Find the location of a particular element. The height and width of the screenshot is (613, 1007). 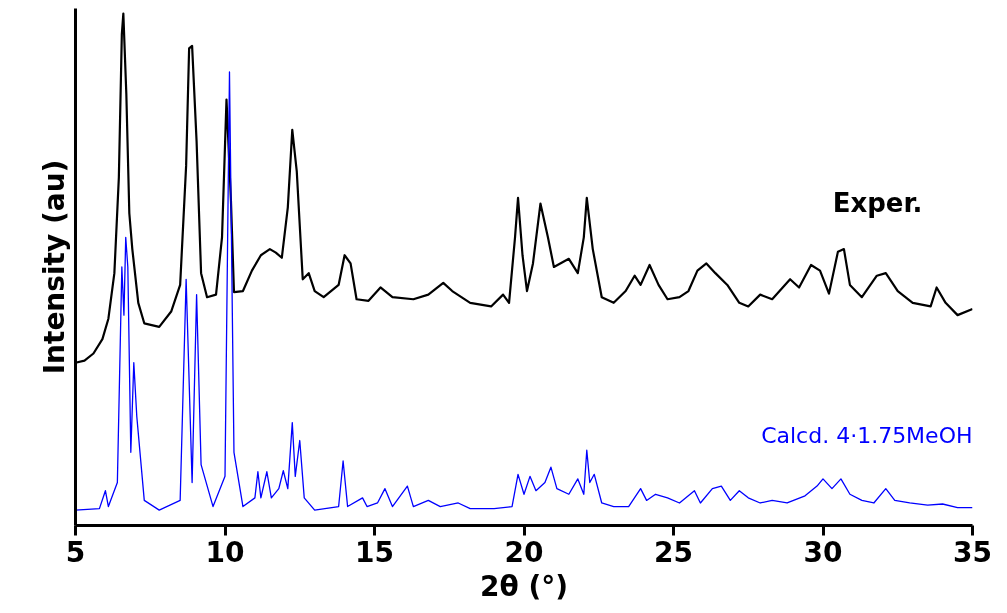

x-tick-label: 10 is located at coordinates (225, 552).